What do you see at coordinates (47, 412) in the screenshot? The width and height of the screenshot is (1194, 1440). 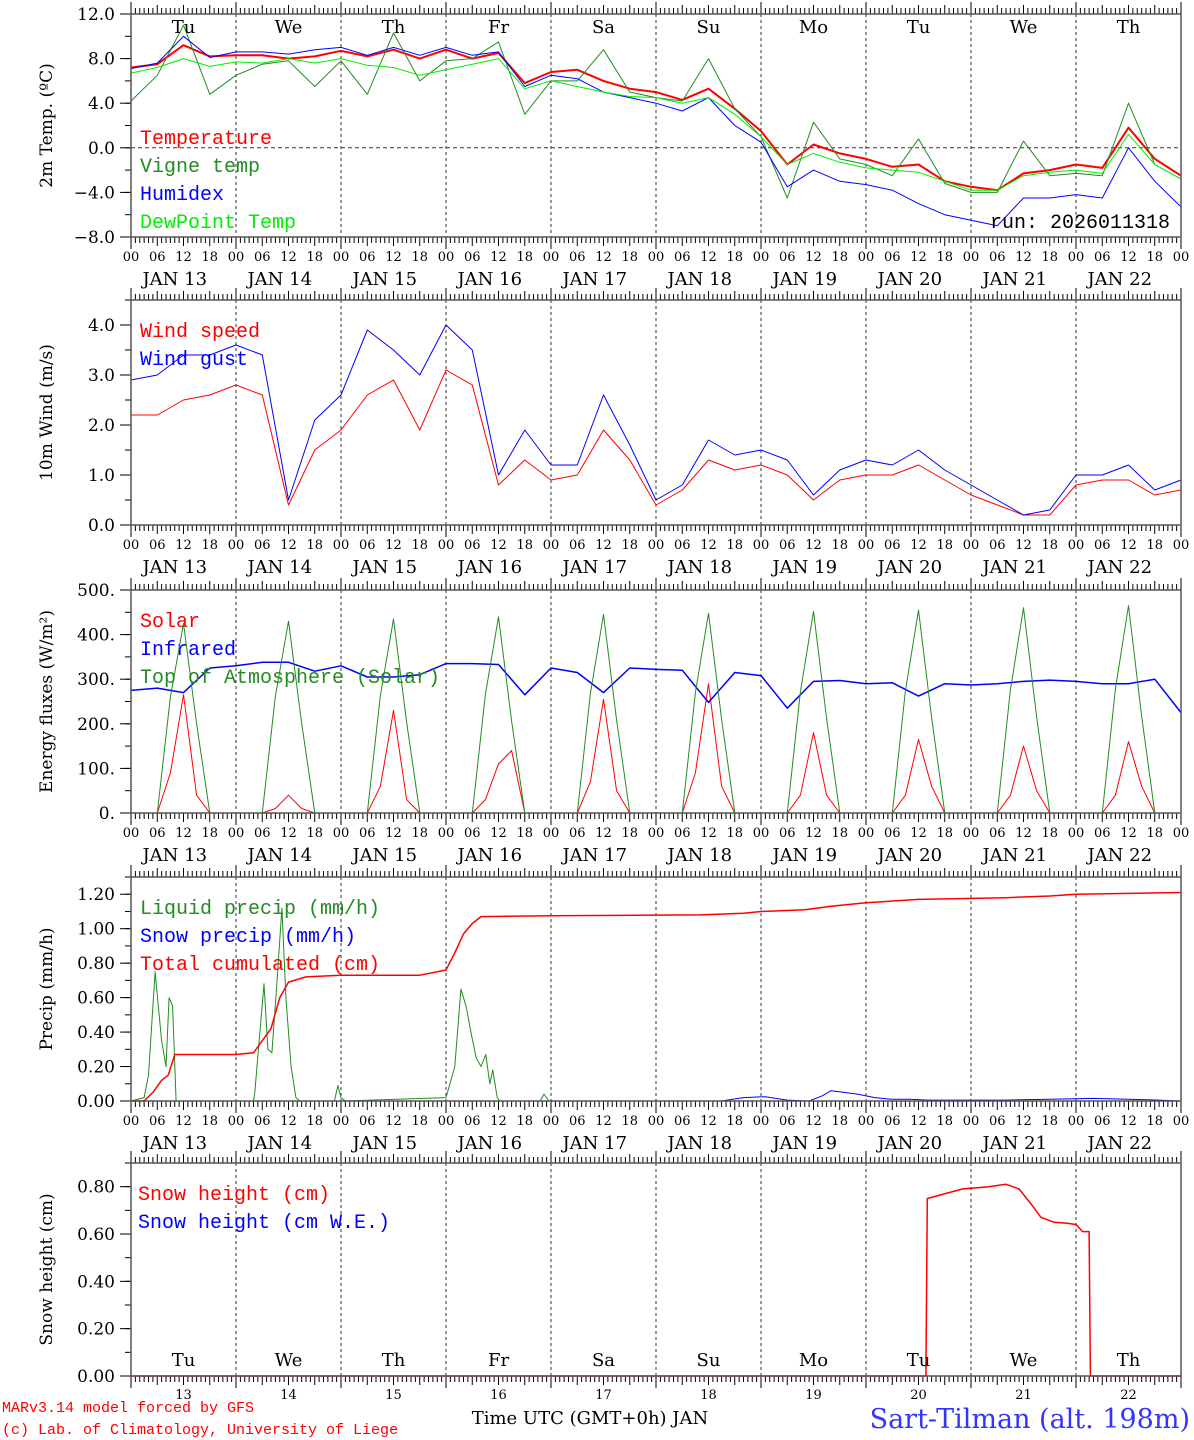 I see `y-axis-label: 10m Wind (m/s)` at bounding box center [47, 412].